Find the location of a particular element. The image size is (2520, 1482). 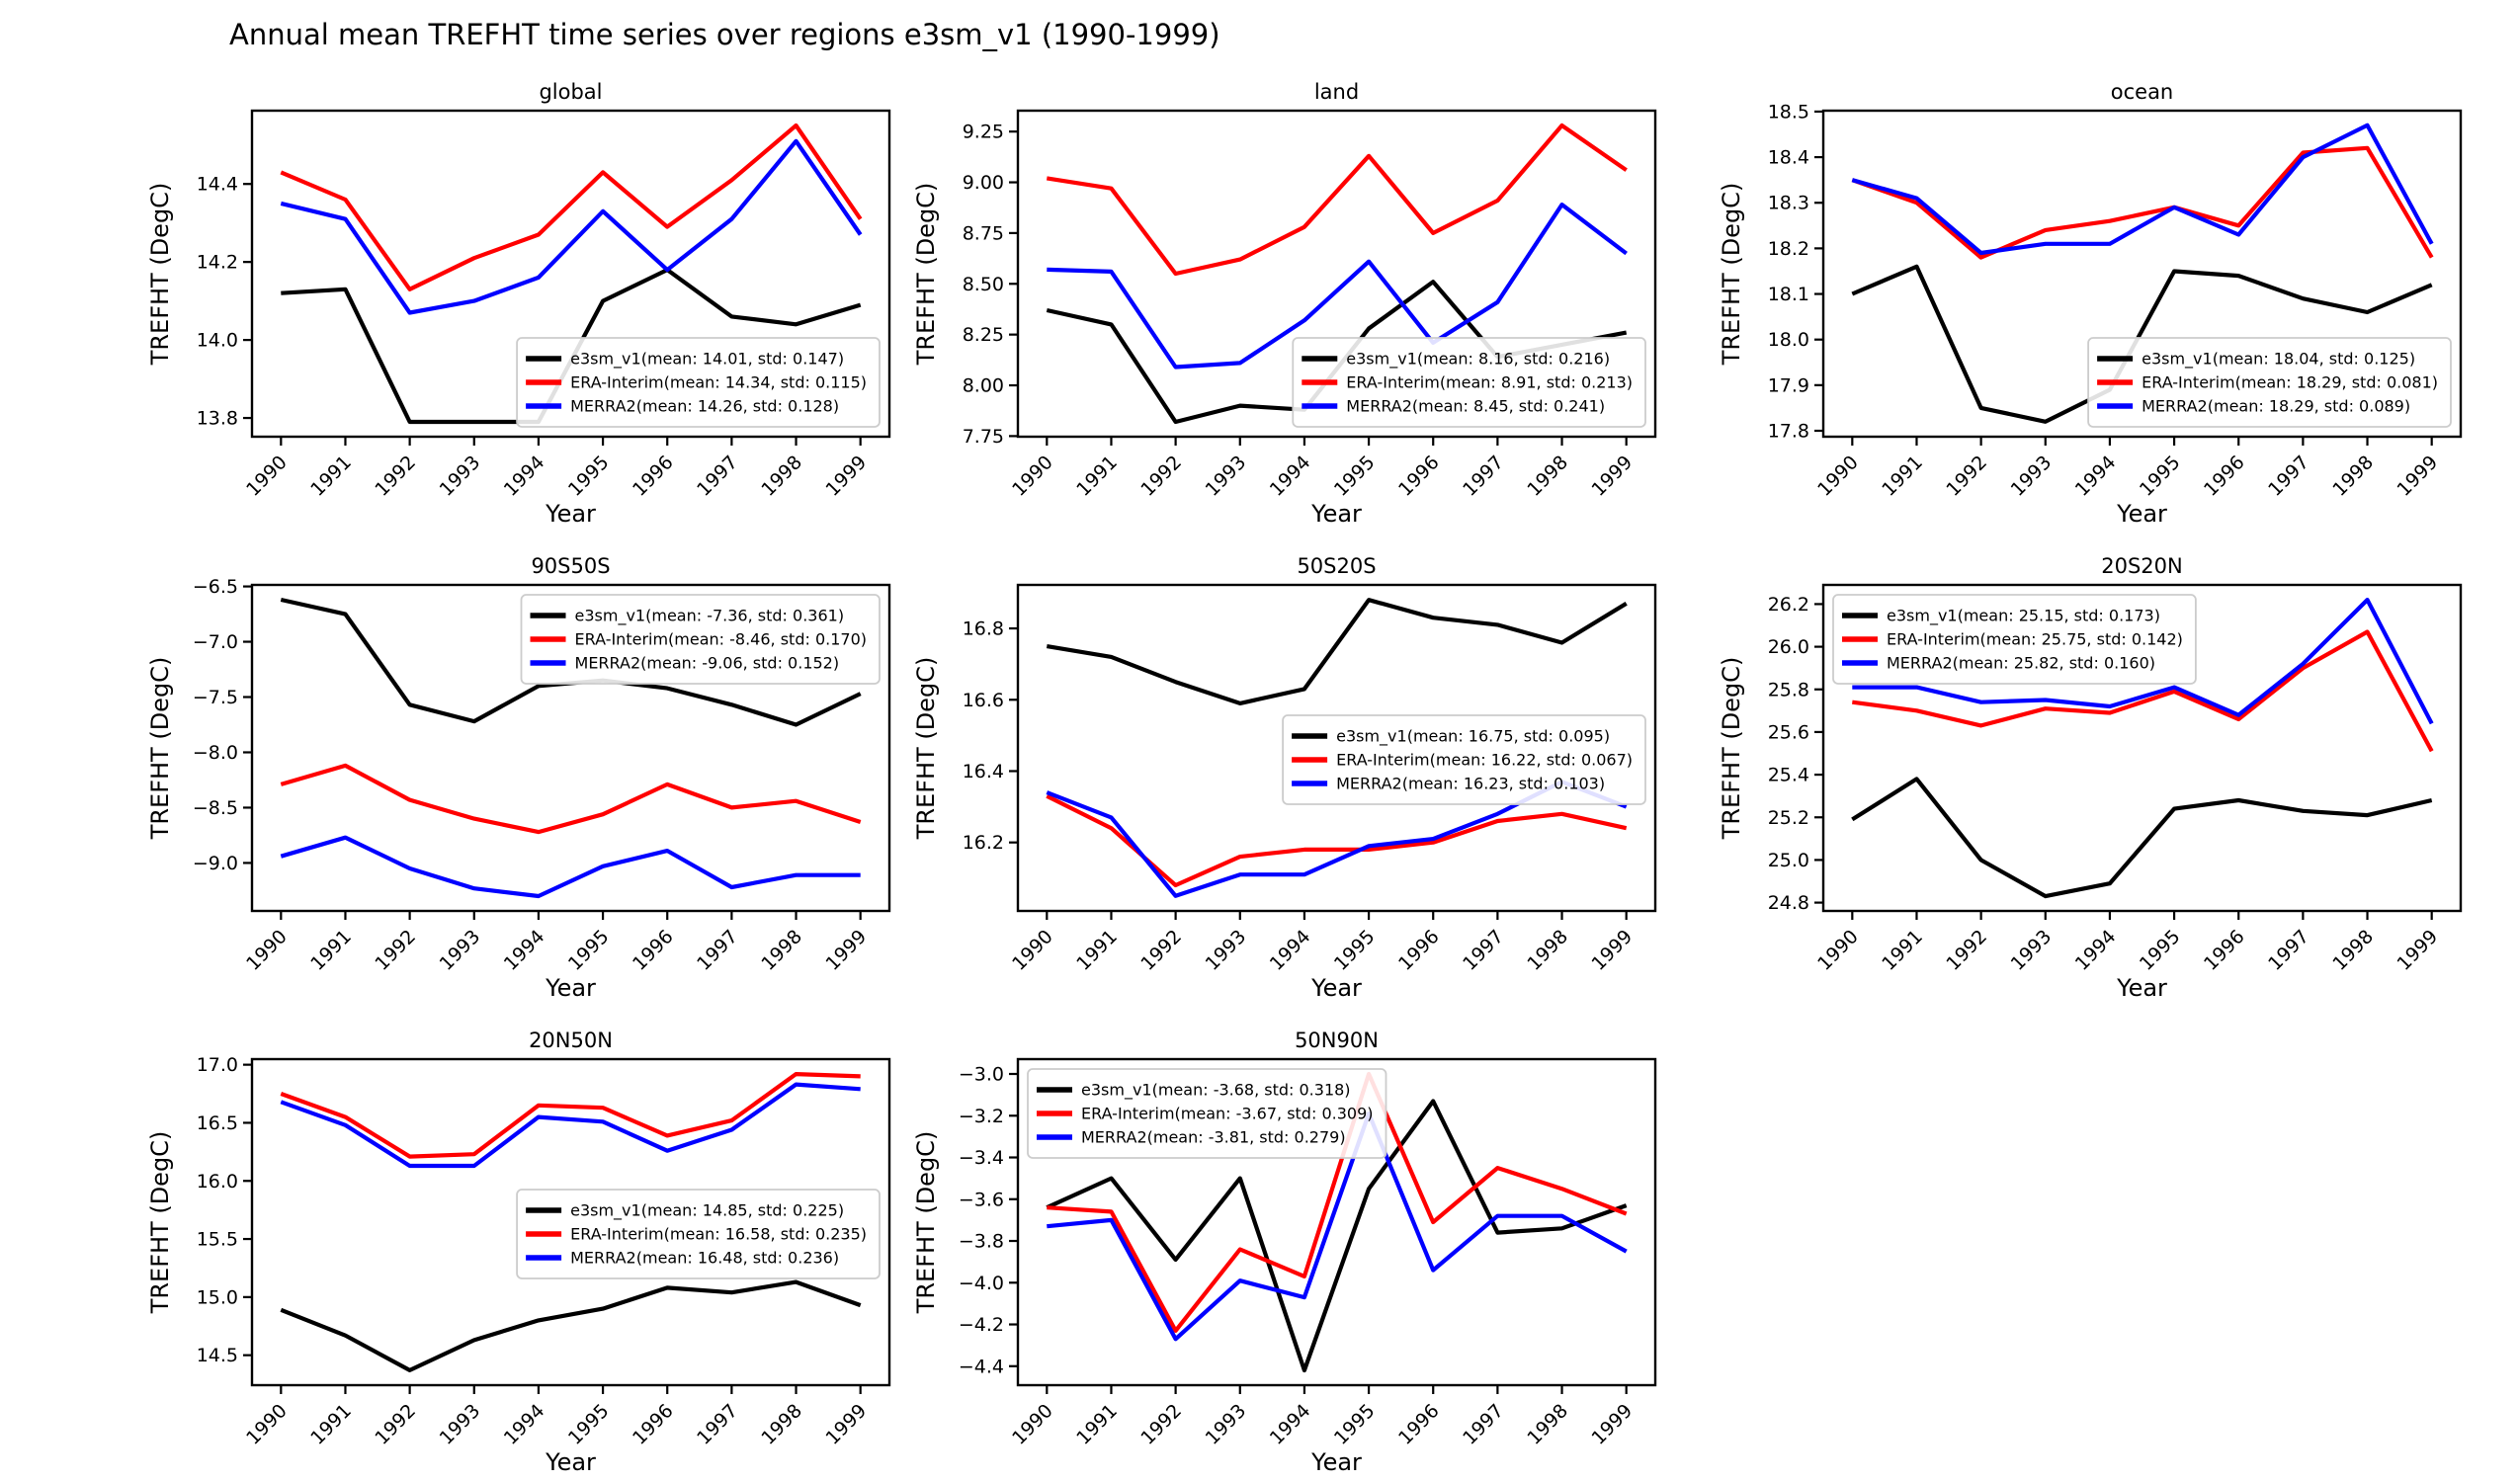

y-tick-label: 14.5 is located at coordinates (217, 1355).